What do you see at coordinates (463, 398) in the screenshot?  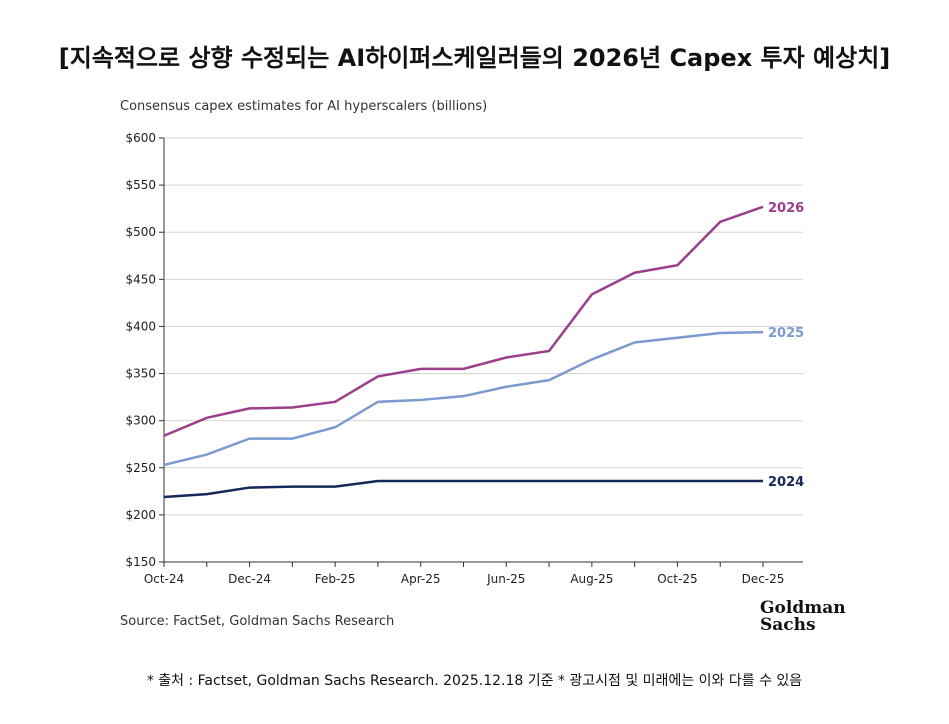 I see `series-line-2025` at bounding box center [463, 398].